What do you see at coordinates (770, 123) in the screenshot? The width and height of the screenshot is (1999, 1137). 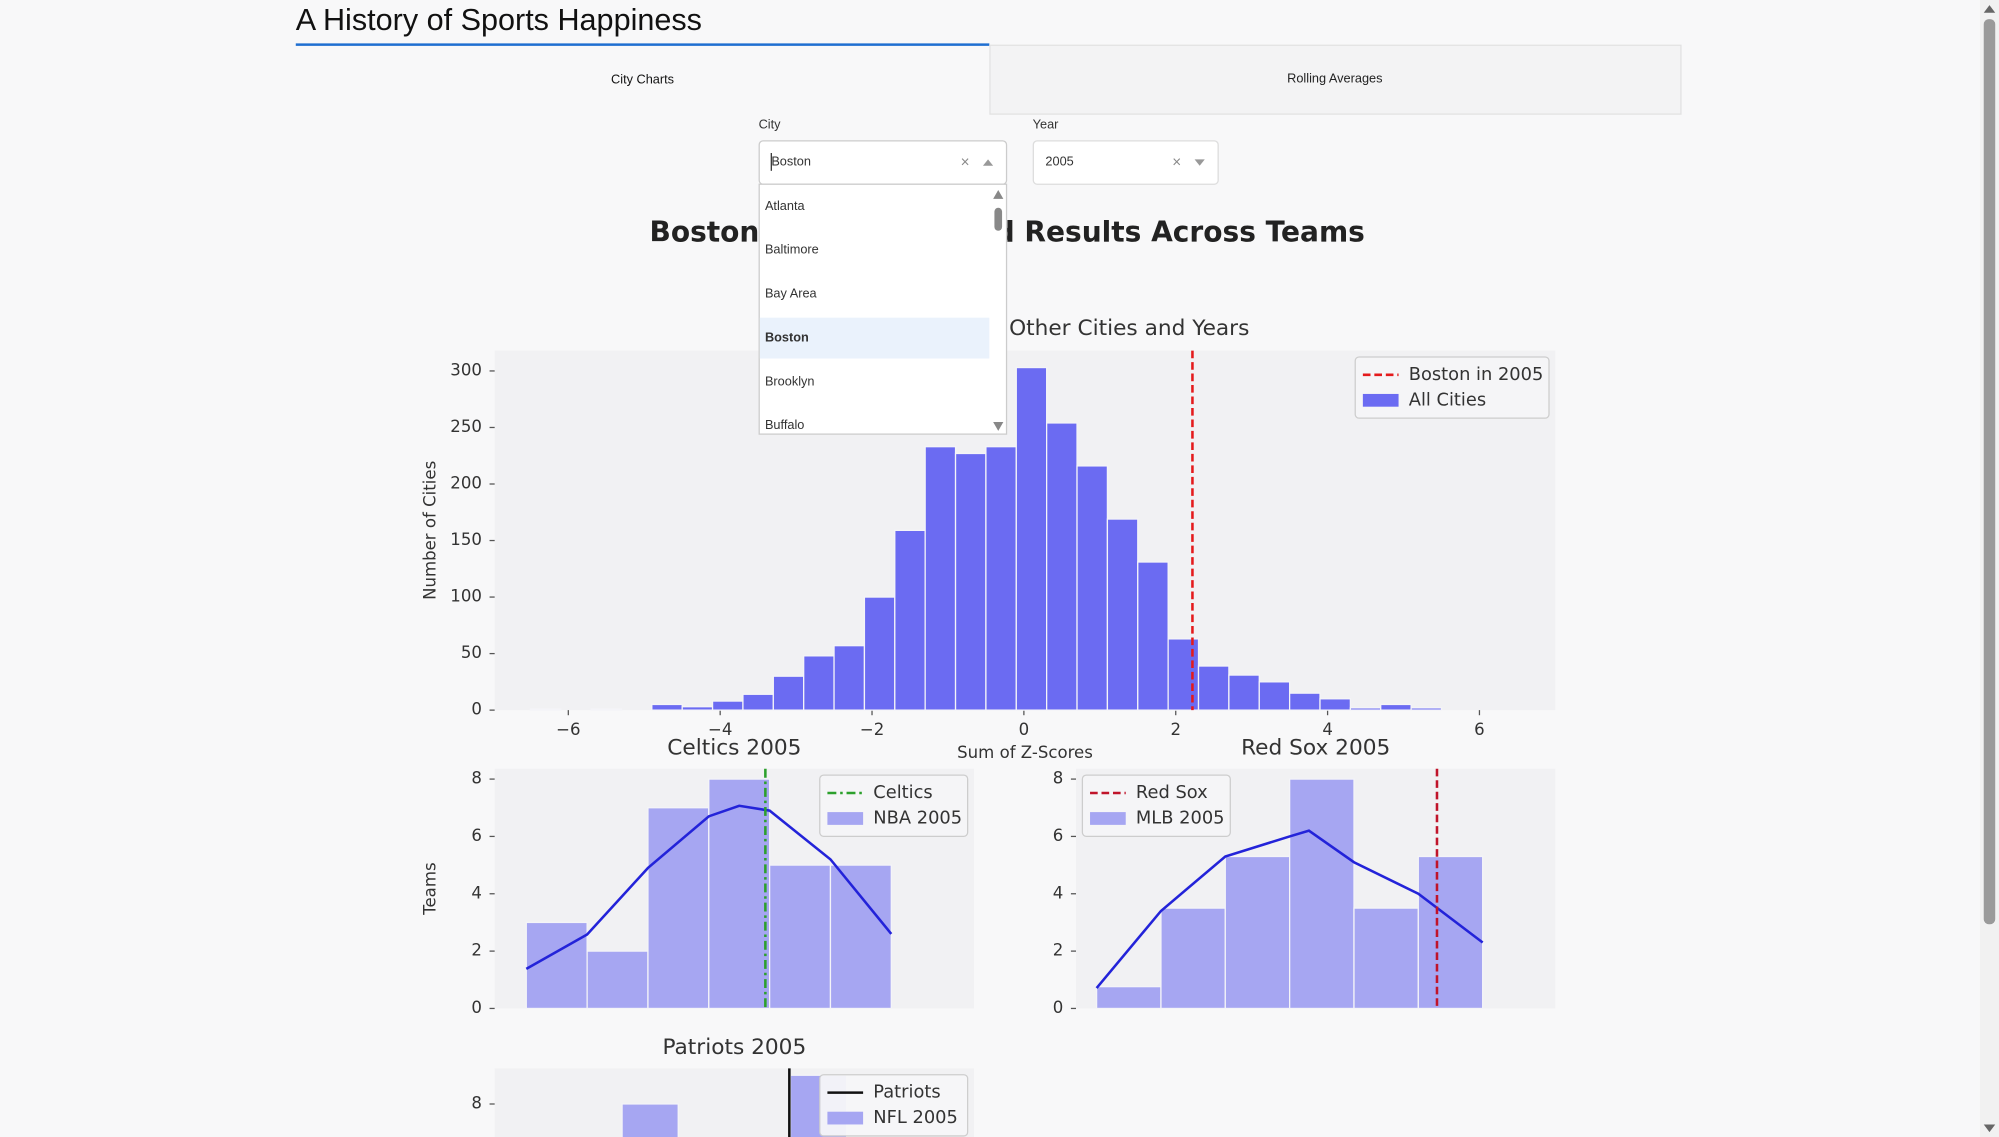 I see `filter-label: City` at bounding box center [770, 123].